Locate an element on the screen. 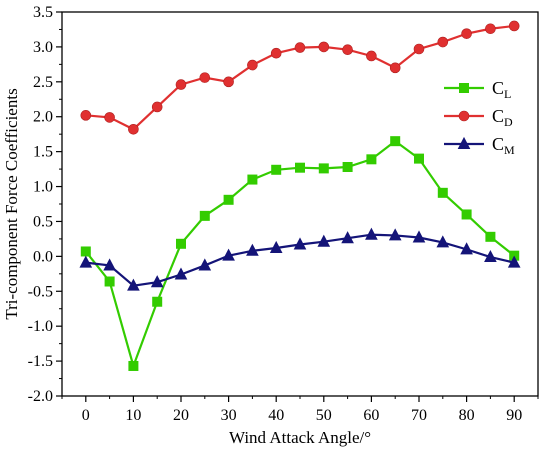  y-tick-label: 3.5 is located at coordinates (43, 12).